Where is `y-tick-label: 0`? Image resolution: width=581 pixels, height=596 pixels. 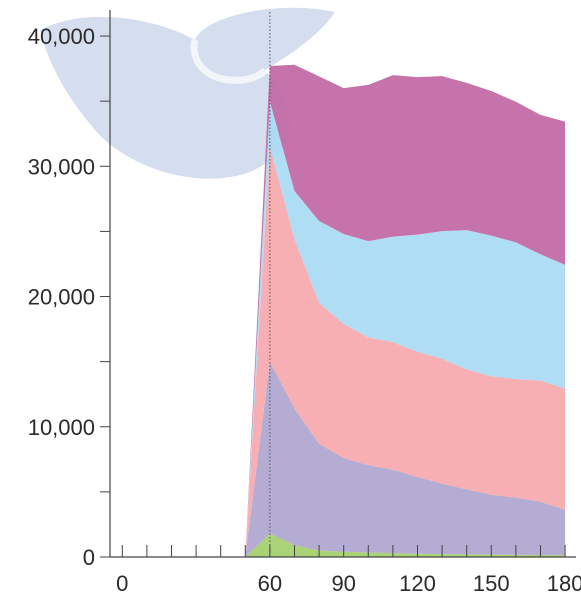
y-tick-label: 0 is located at coordinates (89, 557).